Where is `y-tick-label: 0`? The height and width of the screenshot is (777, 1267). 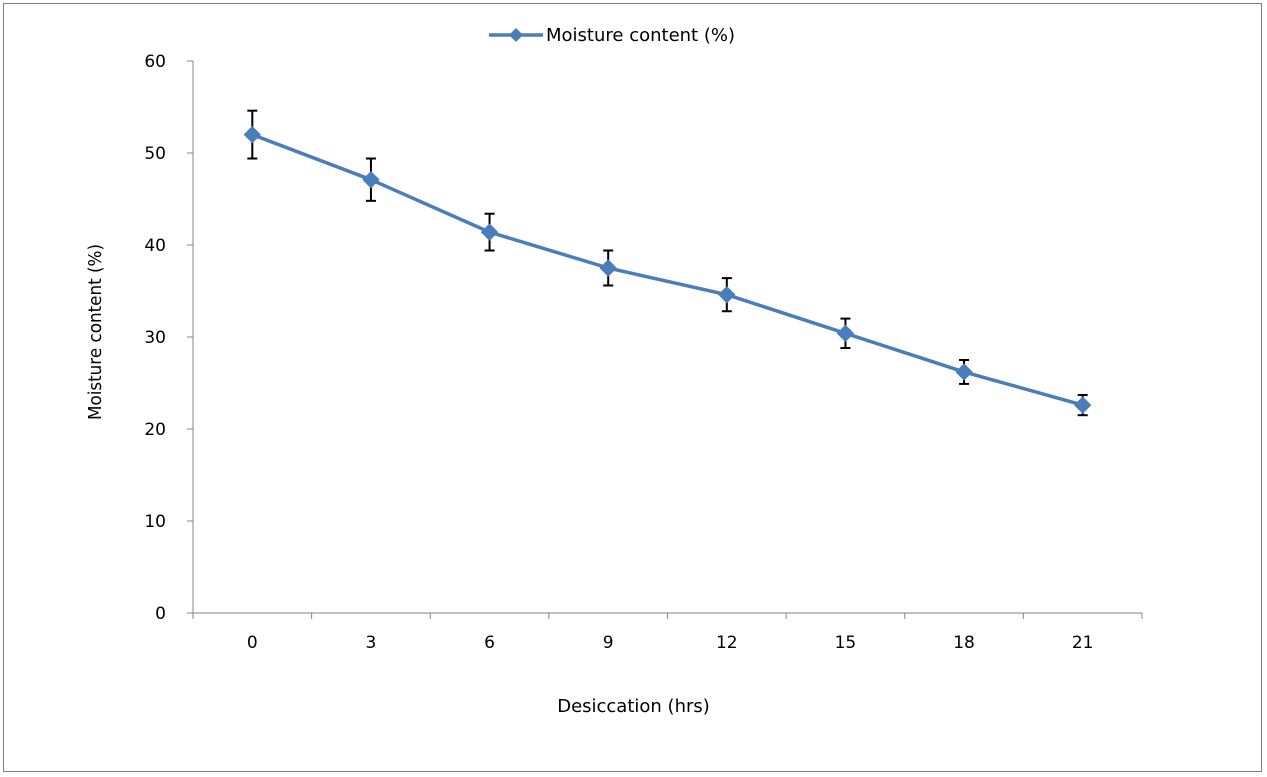 y-tick-label: 0 is located at coordinates (160, 614).